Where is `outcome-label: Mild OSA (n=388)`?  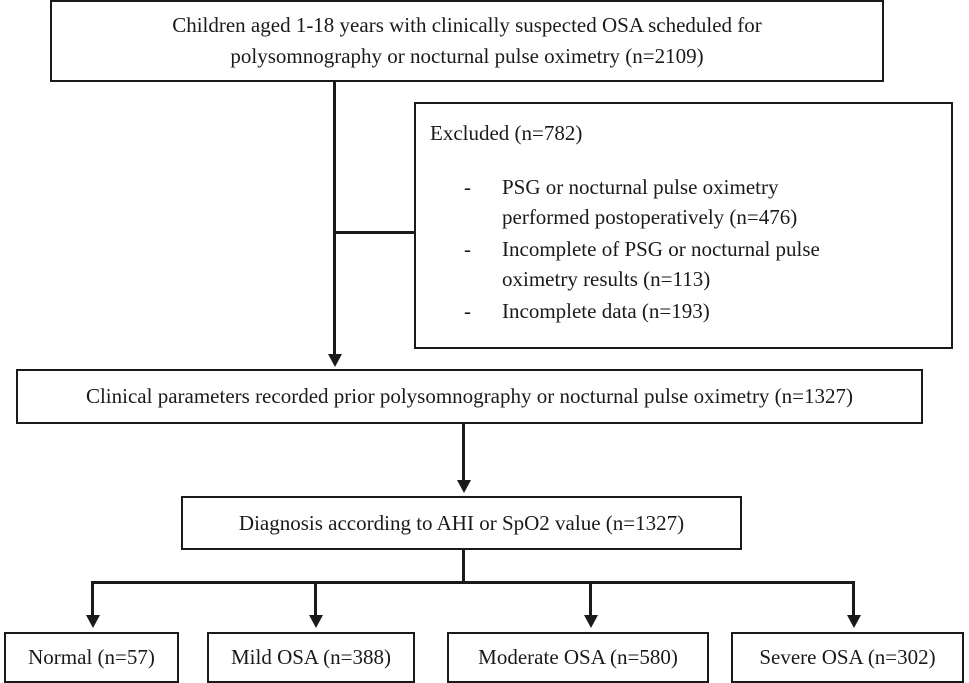 outcome-label: Mild OSA (n=388) is located at coordinates (311, 657).